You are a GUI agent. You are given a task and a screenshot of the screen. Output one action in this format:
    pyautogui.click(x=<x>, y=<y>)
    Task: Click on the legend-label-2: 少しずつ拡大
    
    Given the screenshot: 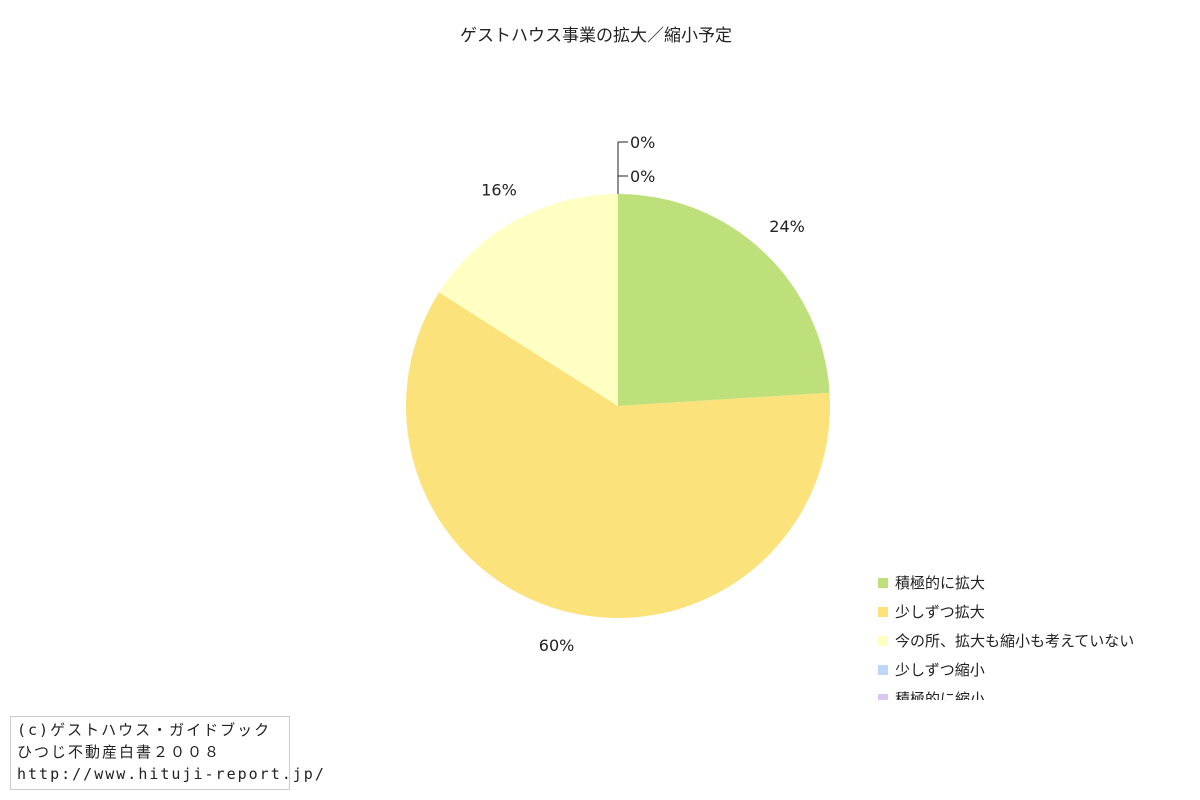 What is the action you would take?
    pyautogui.click(x=940, y=612)
    